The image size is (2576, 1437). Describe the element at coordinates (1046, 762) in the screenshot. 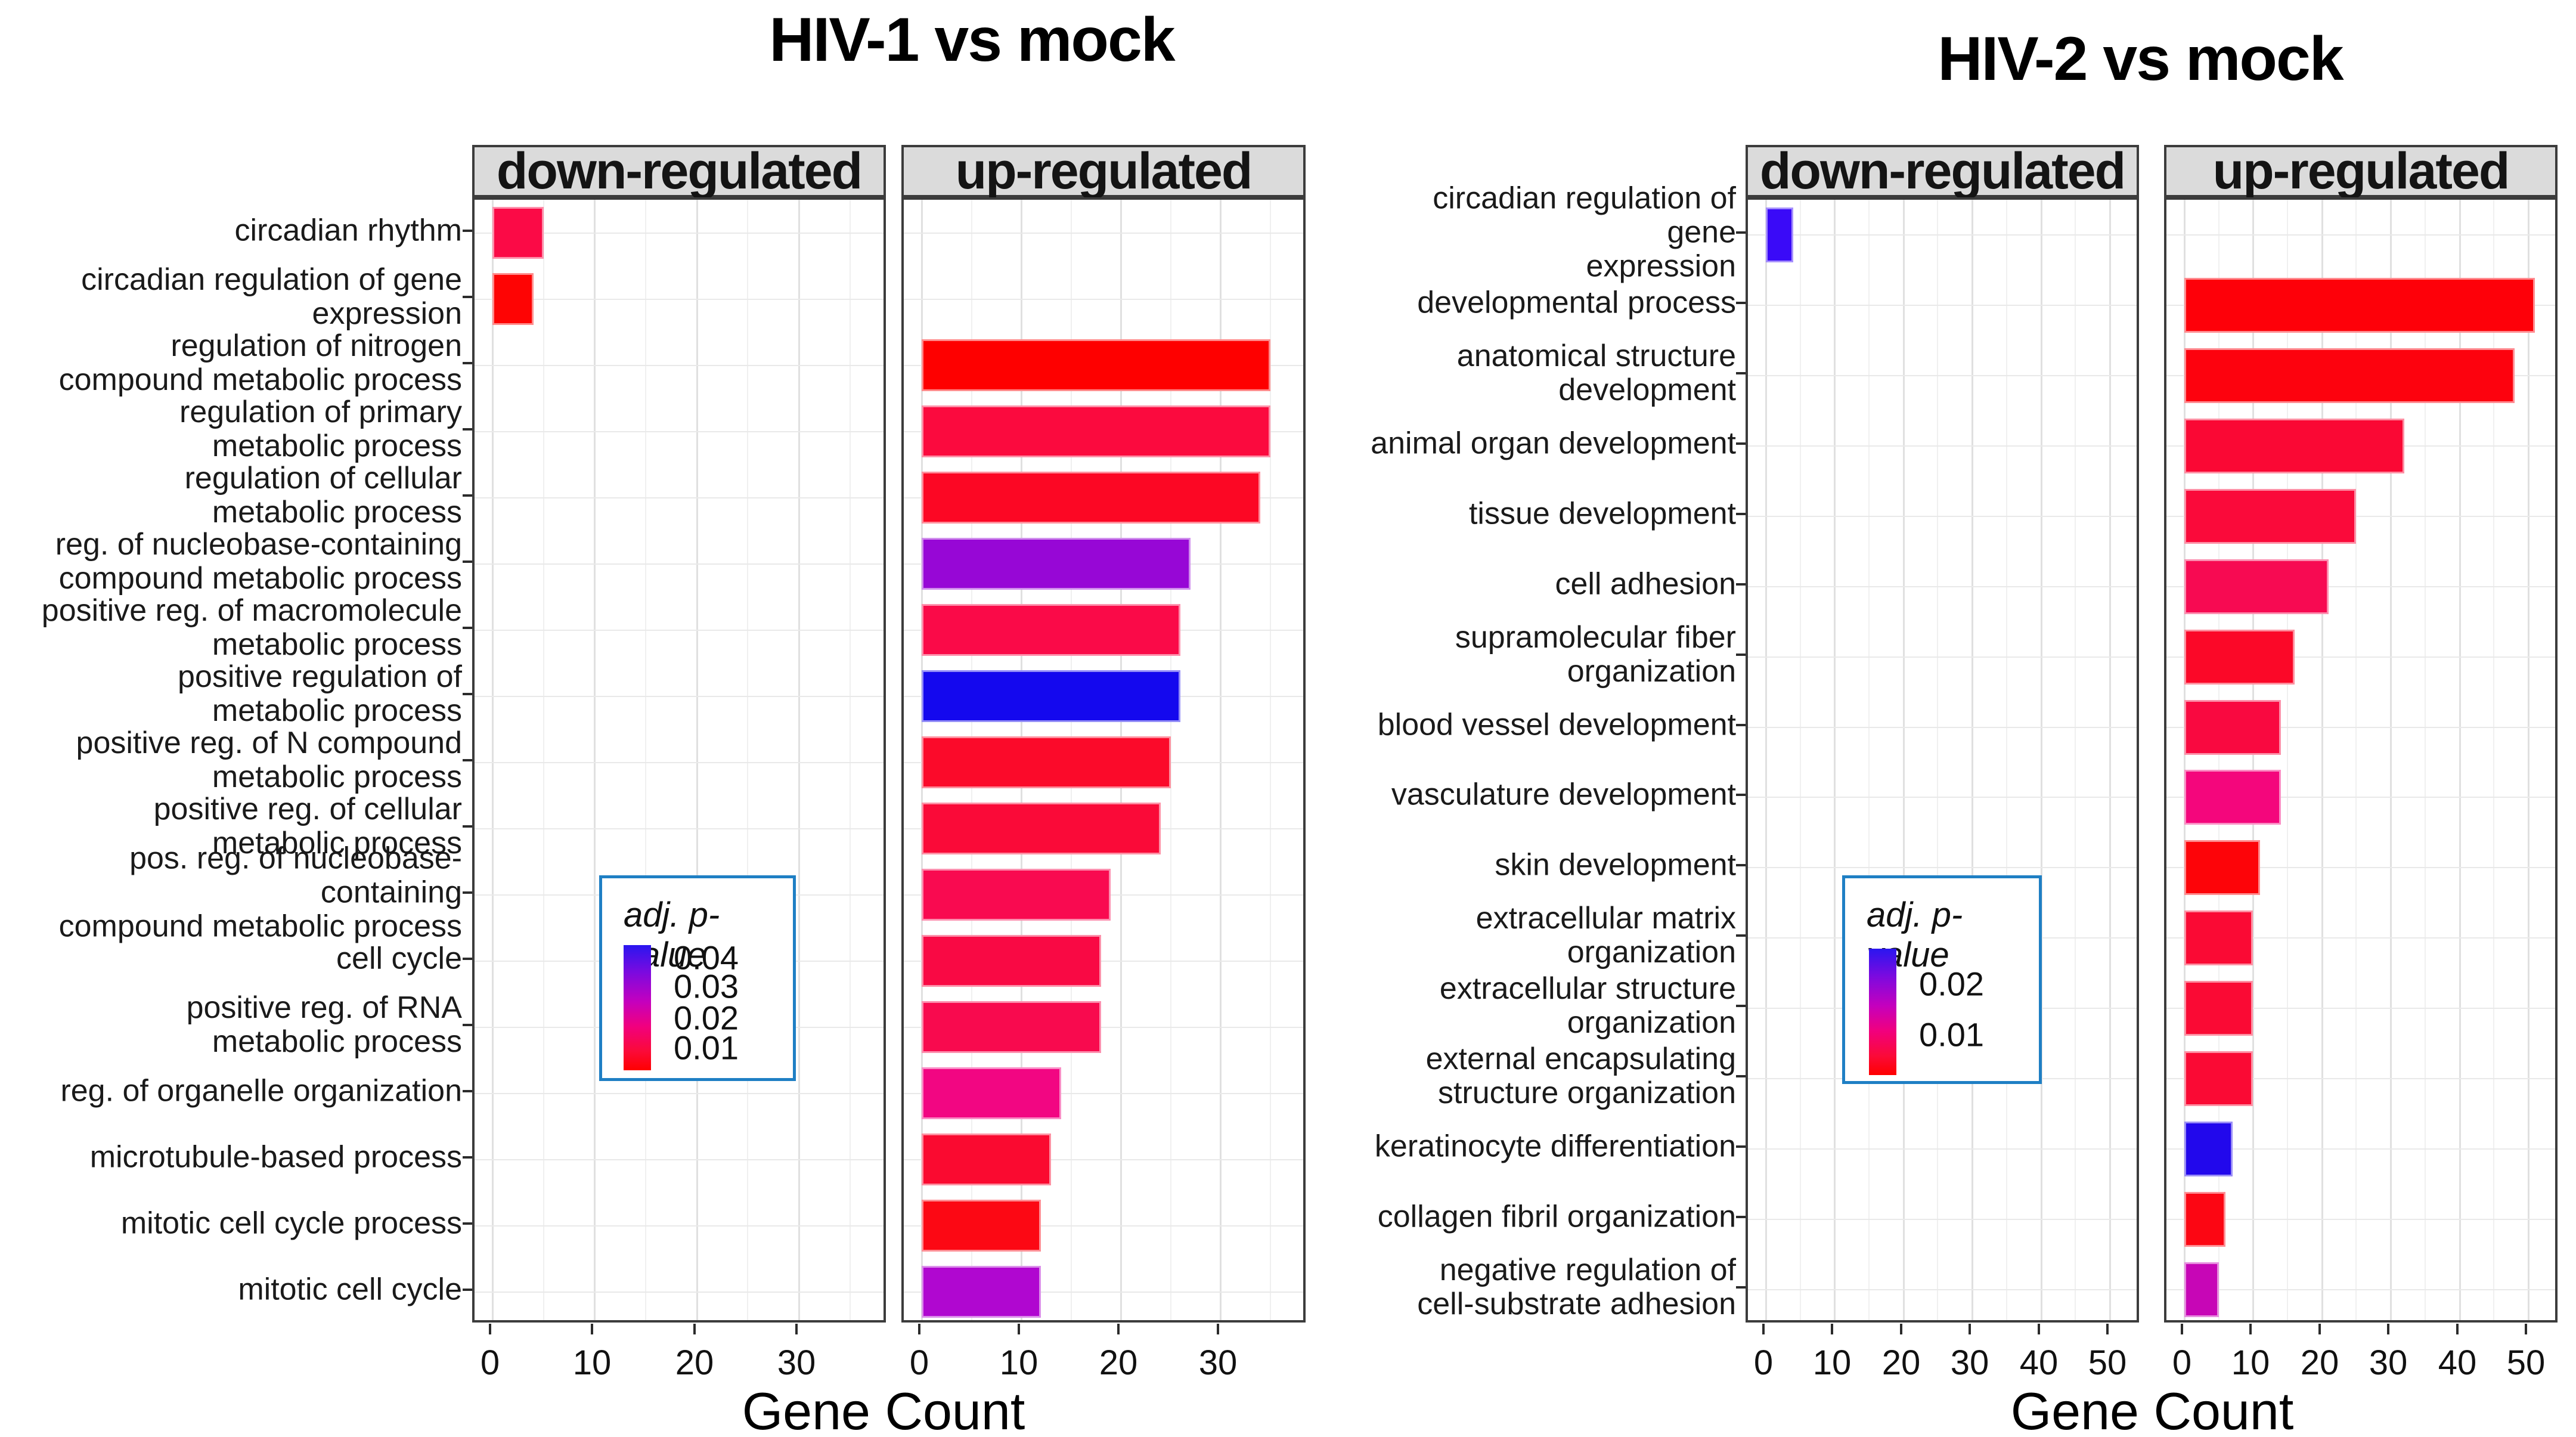

I see `bar-positive-reg.-of-n-compound-metabolic-pr` at that location.